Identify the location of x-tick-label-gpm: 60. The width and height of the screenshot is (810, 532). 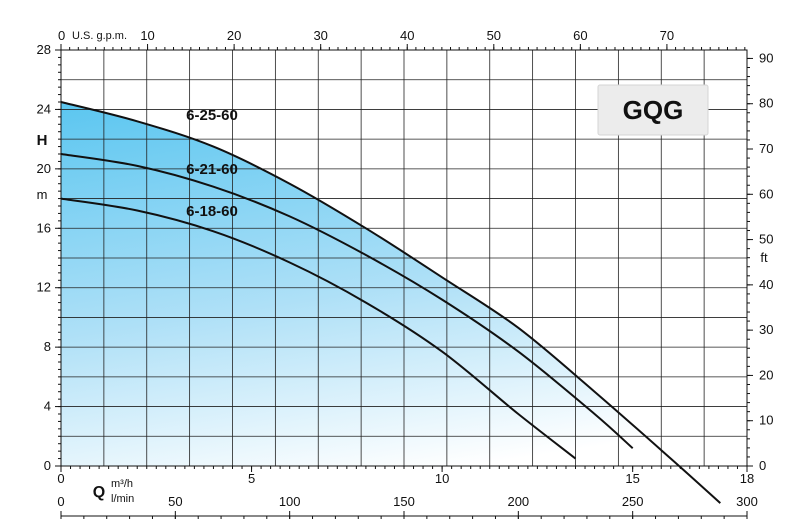
(580, 35).